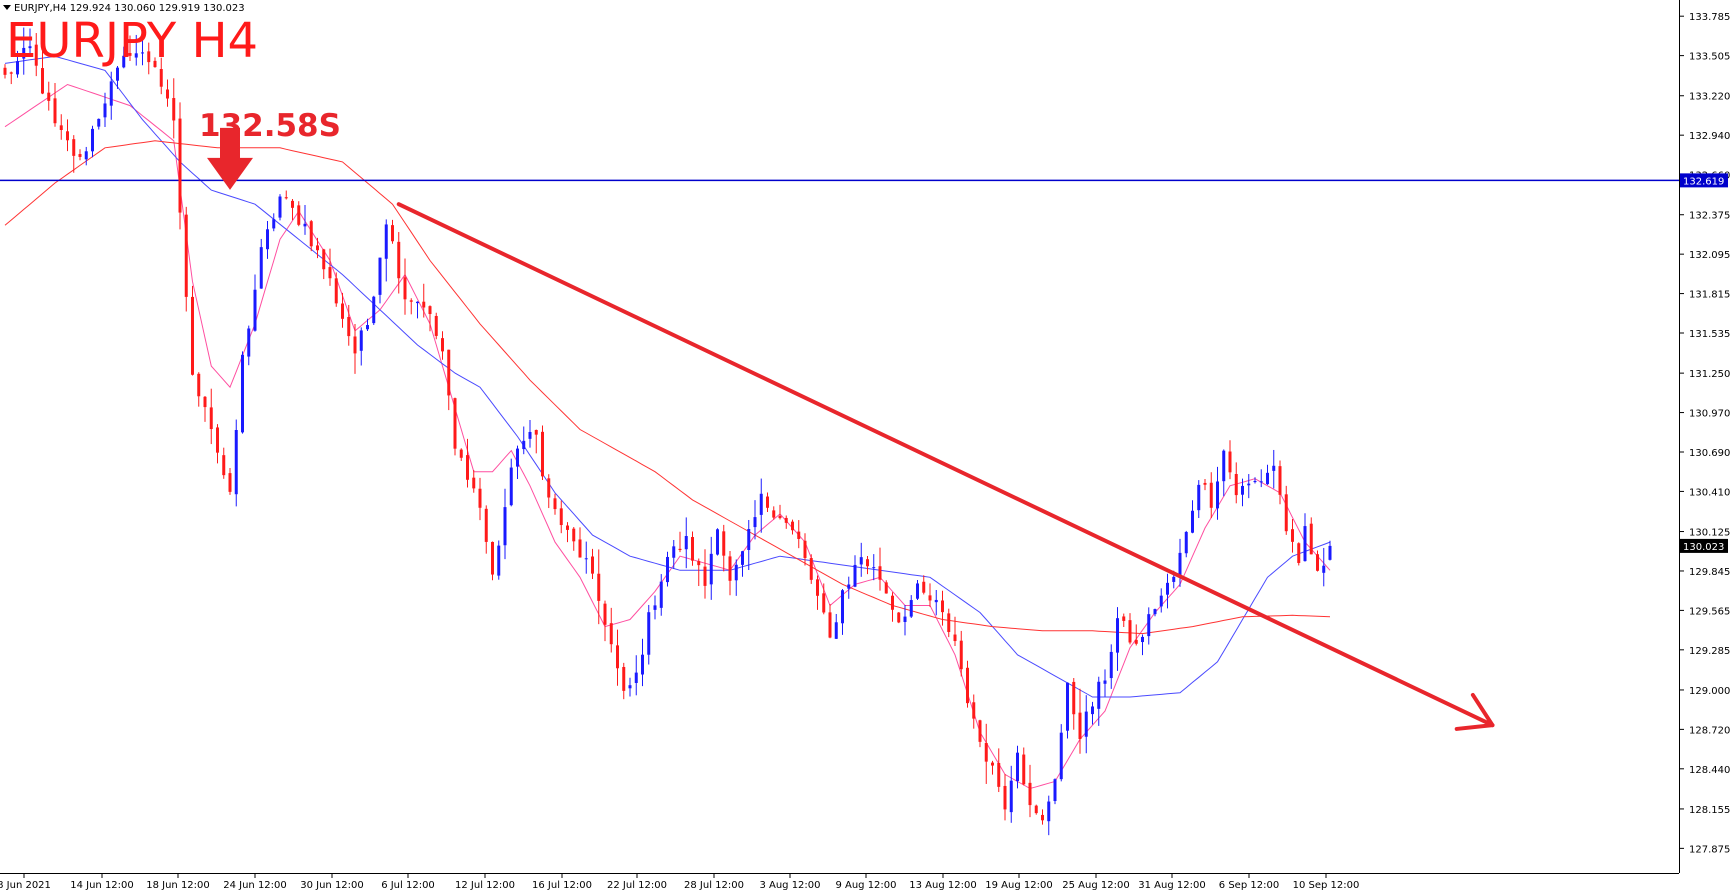 This screenshot has width=1730, height=895. I want to click on x-tick-label: 10 Sep 12:00, so click(1326, 885).